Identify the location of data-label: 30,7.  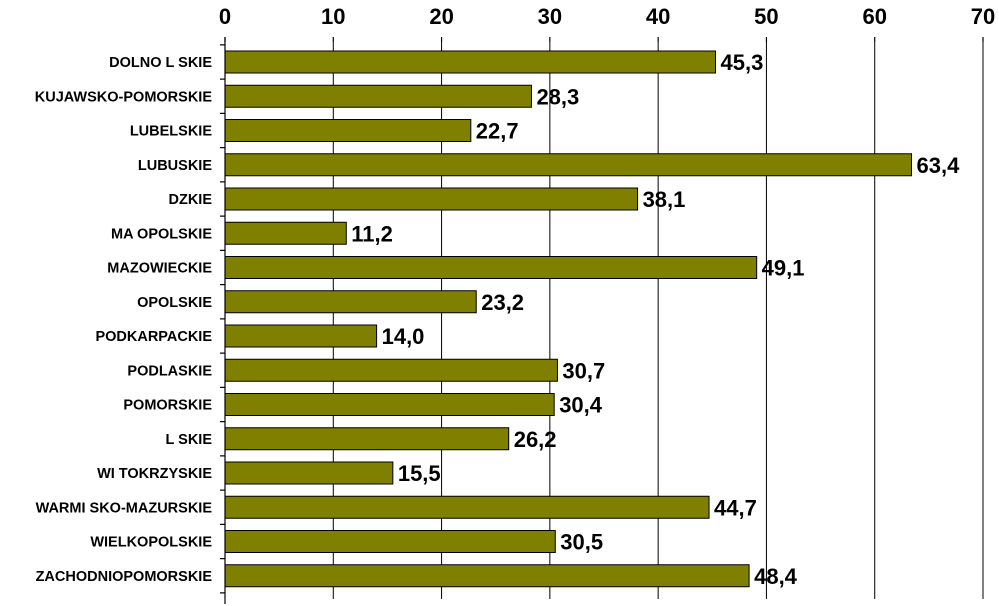
(583, 370).